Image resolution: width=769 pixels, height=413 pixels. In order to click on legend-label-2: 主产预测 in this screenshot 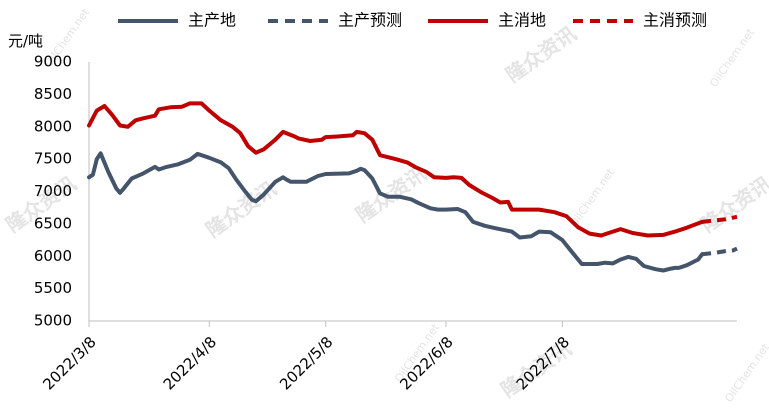, I will do `click(370, 20)`.